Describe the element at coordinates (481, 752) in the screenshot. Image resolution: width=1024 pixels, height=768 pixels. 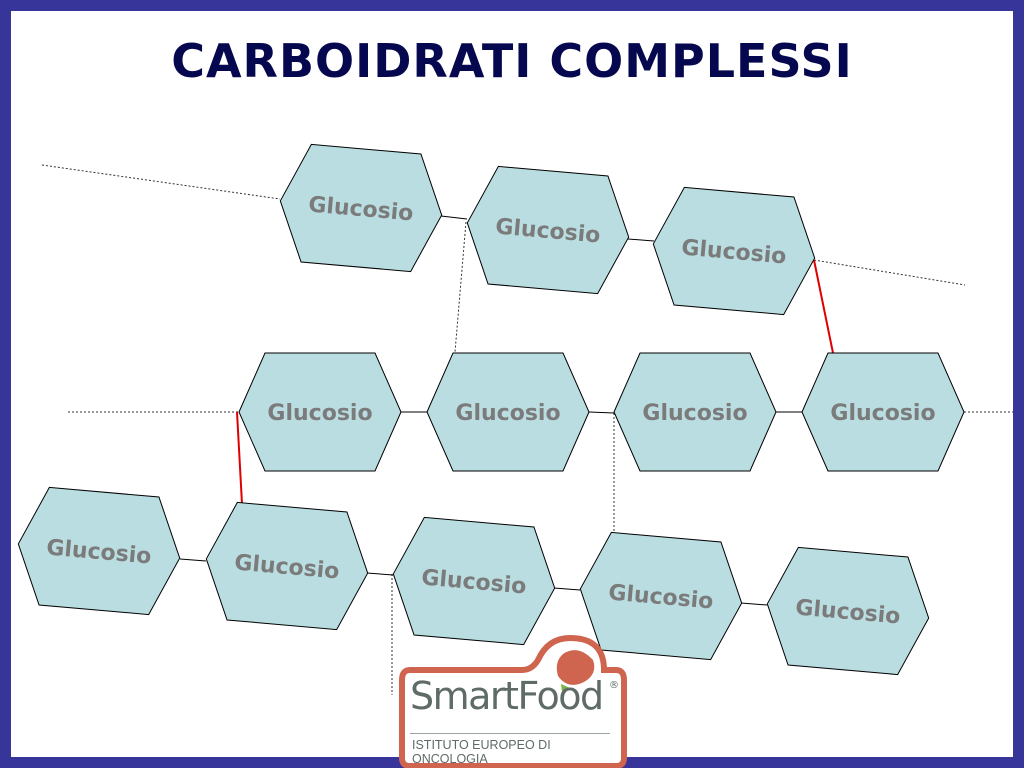
I see `logo-subtitle: ISTITUTO EUROPEO DI ONCOLOGIA` at that location.